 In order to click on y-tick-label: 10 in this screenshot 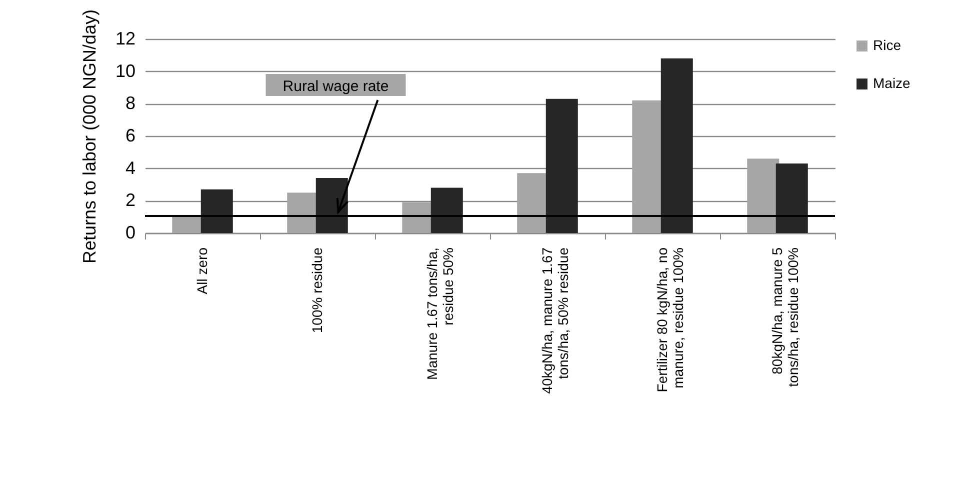, I will do `click(125, 70)`.